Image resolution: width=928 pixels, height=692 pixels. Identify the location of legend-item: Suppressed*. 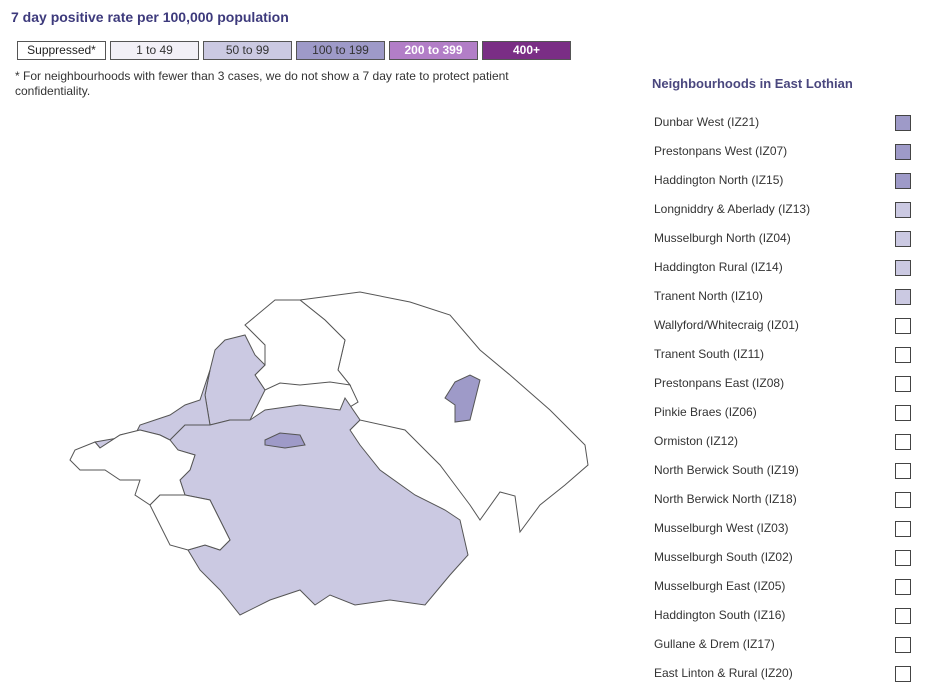
(61, 50).